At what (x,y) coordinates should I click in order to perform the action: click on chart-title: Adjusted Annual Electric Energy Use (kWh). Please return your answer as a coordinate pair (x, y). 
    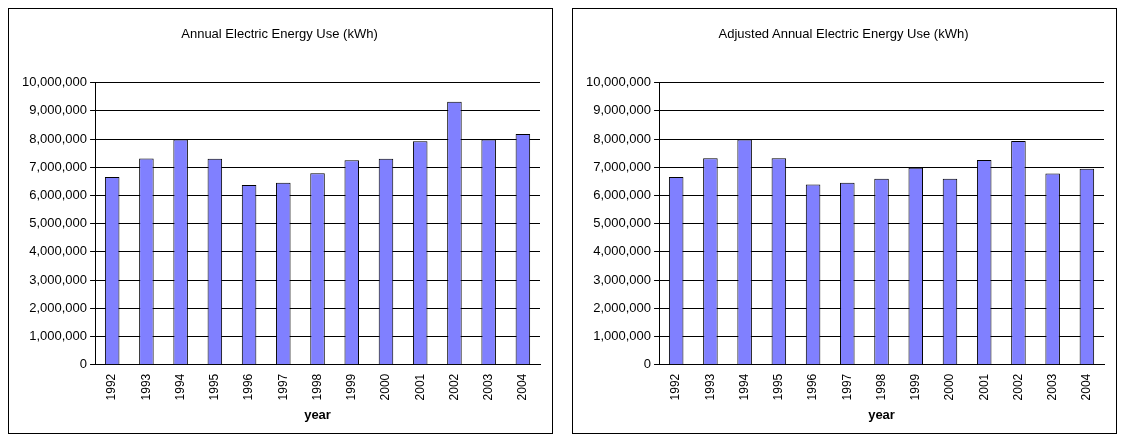
    Looking at the image, I should click on (843, 34).